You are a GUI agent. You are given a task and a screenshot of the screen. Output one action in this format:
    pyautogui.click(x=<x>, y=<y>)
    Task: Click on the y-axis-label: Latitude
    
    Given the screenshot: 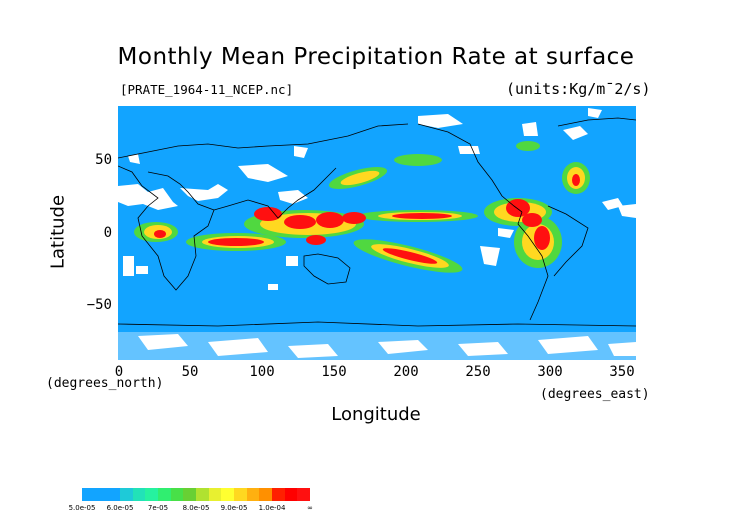 What is the action you would take?
    pyautogui.click(x=58, y=232)
    